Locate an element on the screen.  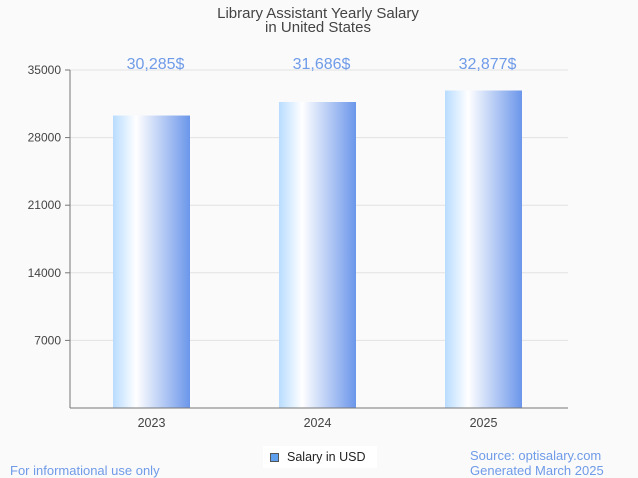
disclaimer: For informational use only is located at coordinates (85, 470).